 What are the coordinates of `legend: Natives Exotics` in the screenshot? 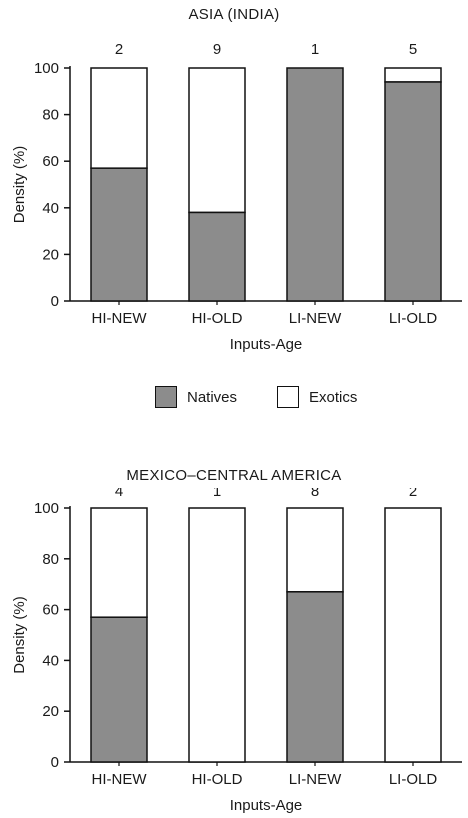 It's located at (234, 399).